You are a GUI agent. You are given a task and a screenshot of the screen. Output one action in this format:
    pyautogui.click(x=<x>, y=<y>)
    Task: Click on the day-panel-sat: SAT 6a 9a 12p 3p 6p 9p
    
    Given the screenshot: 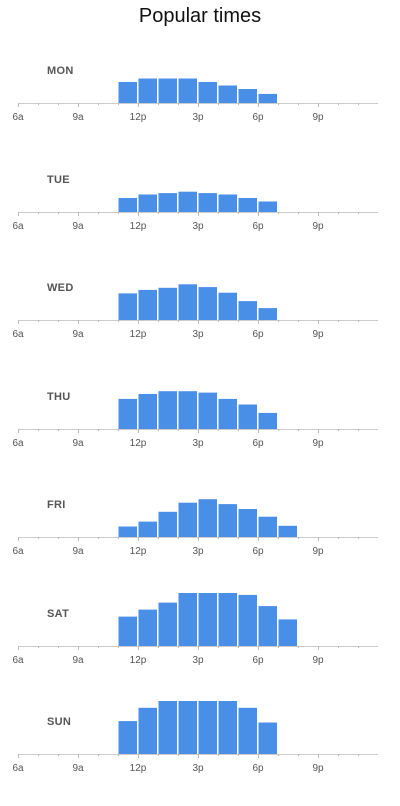 What is the action you would take?
    pyautogui.click(x=200, y=645)
    